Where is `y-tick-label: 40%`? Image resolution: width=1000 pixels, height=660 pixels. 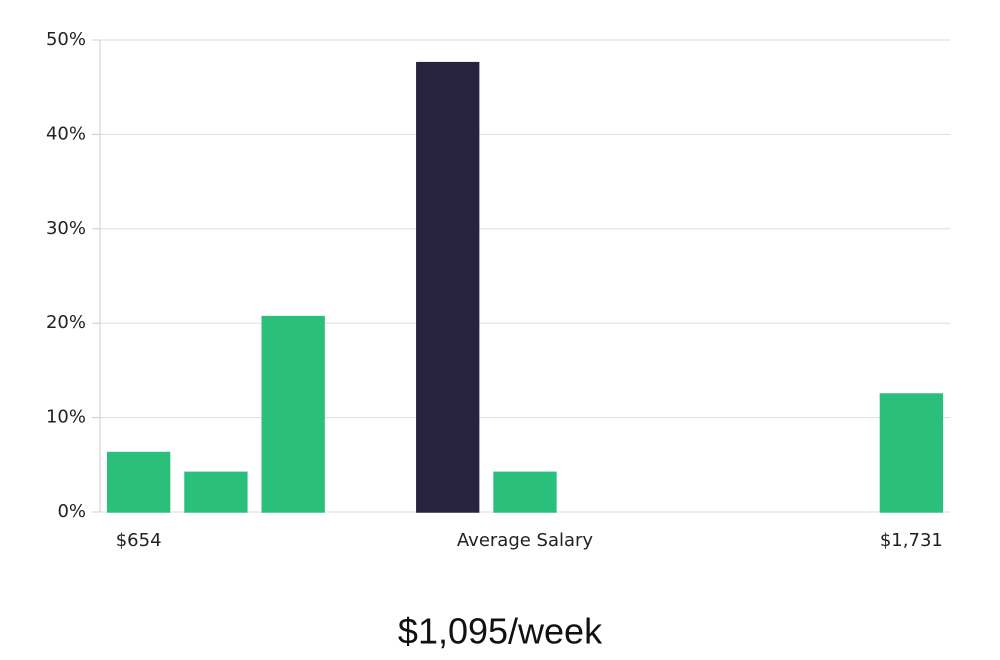
y-tick-label: 40% is located at coordinates (66, 133).